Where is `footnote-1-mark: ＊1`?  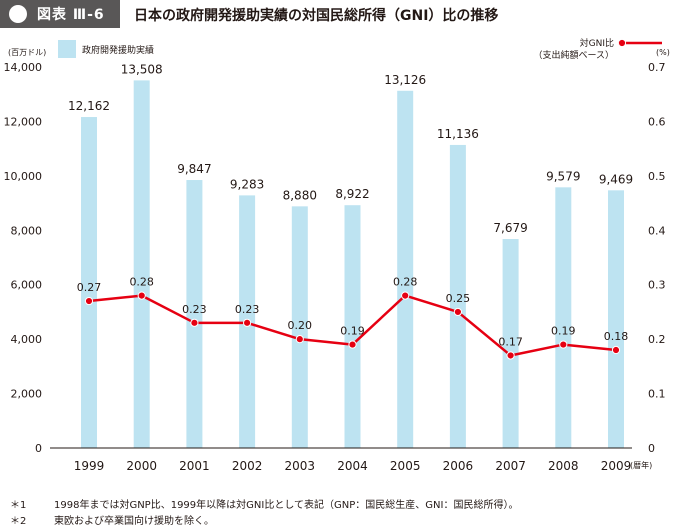 footnote-1-mark: ＊1 is located at coordinates (18, 505).